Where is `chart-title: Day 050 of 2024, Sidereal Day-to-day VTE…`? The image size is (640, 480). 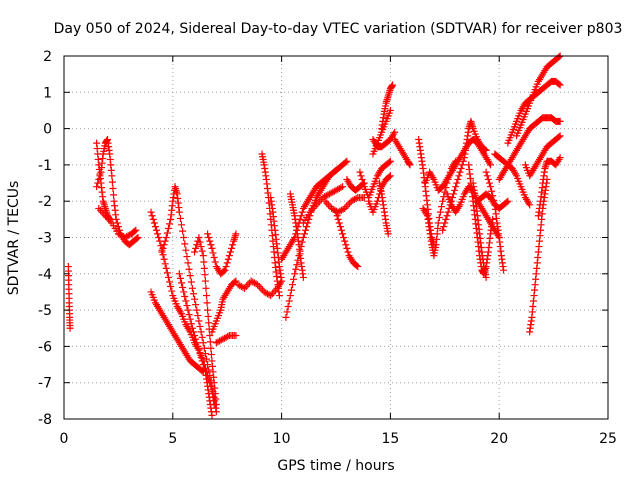 chart-title: Day 050 of 2024, Sidereal Day-to-day VTE… is located at coordinates (338, 29).